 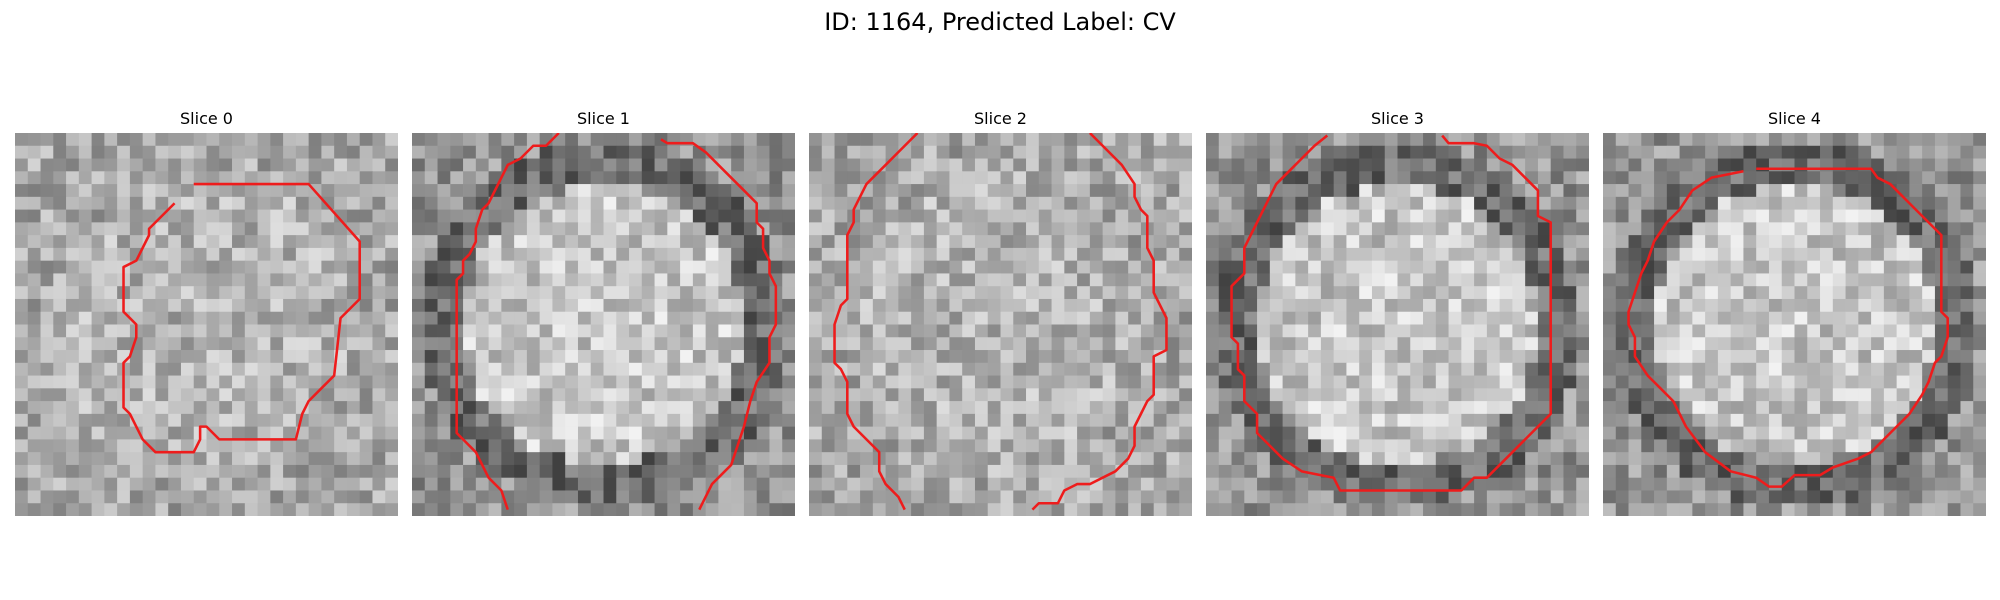 What do you see at coordinates (1794, 118) in the screenshot?
I see `slice-title: Slice 4` at bounding box center [1794, 118].